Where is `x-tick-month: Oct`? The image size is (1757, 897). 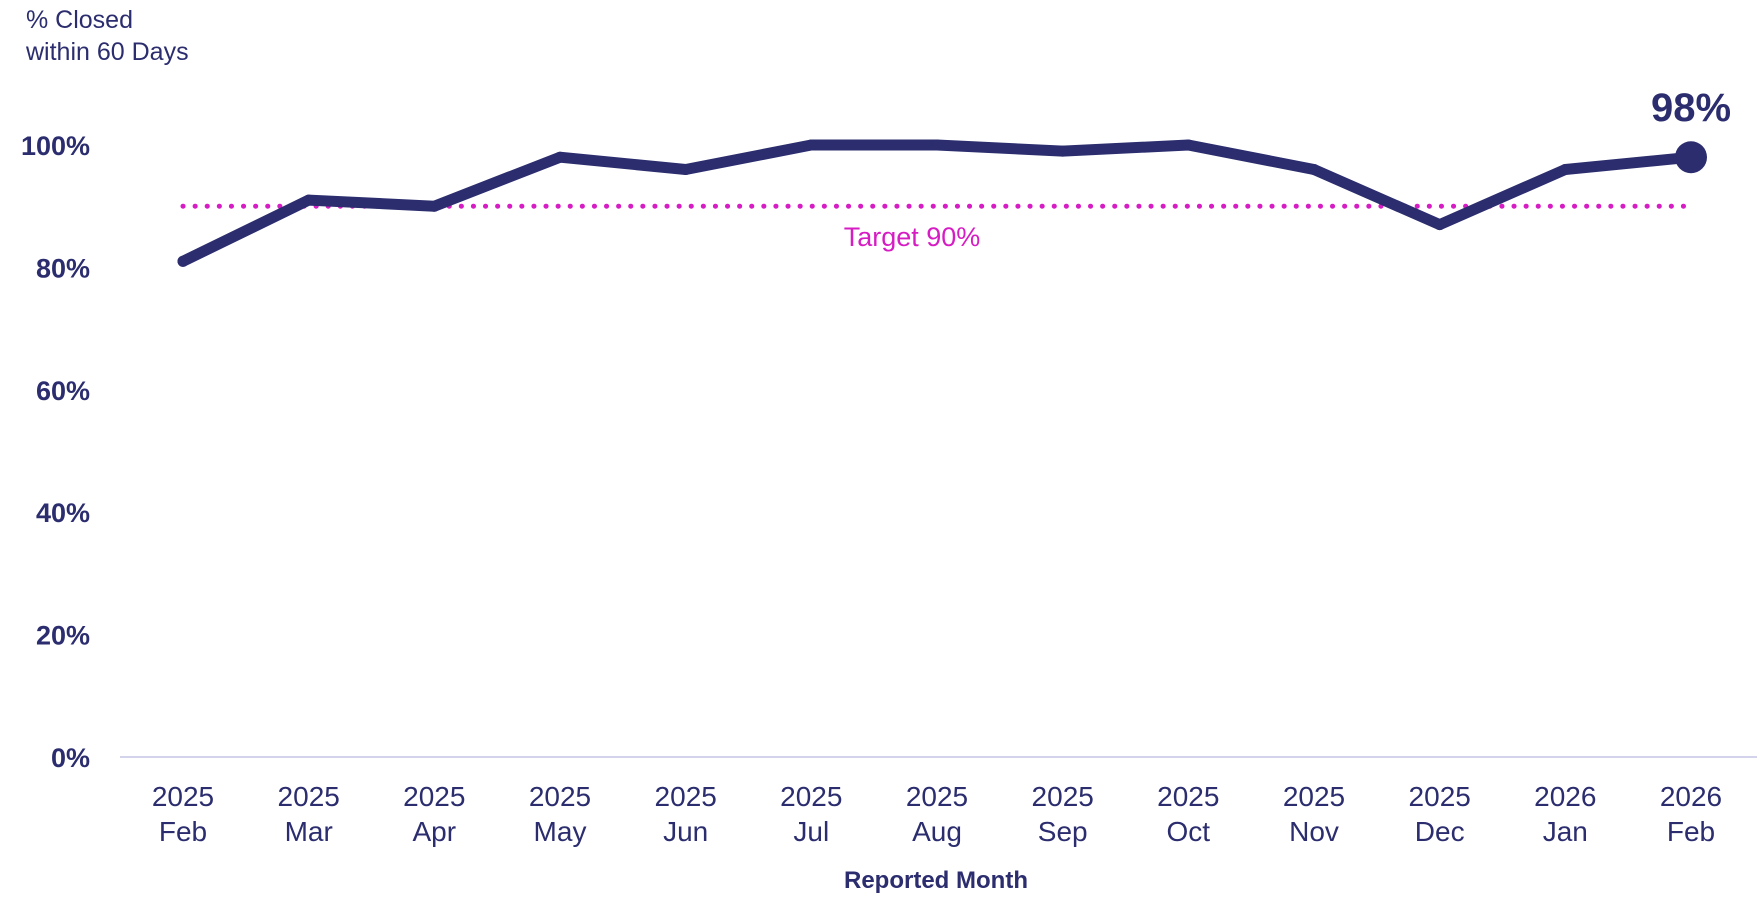 x-tick-month: Oct is located at coordinates (1189, 831).